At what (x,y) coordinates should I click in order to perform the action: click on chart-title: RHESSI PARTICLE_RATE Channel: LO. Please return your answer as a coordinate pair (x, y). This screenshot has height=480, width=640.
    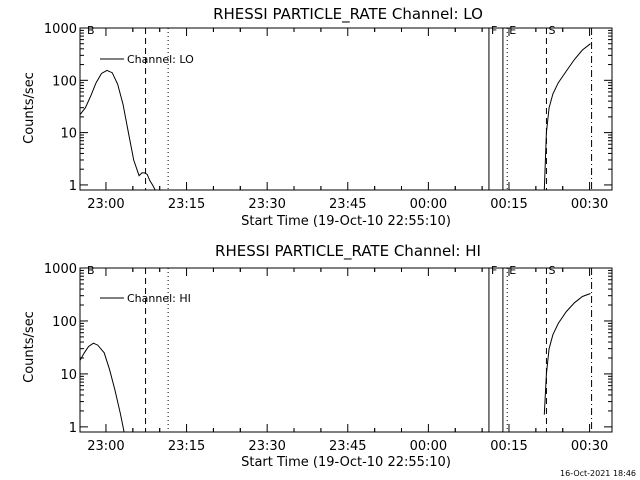
    Looking at the image, I should click on (348, 14).